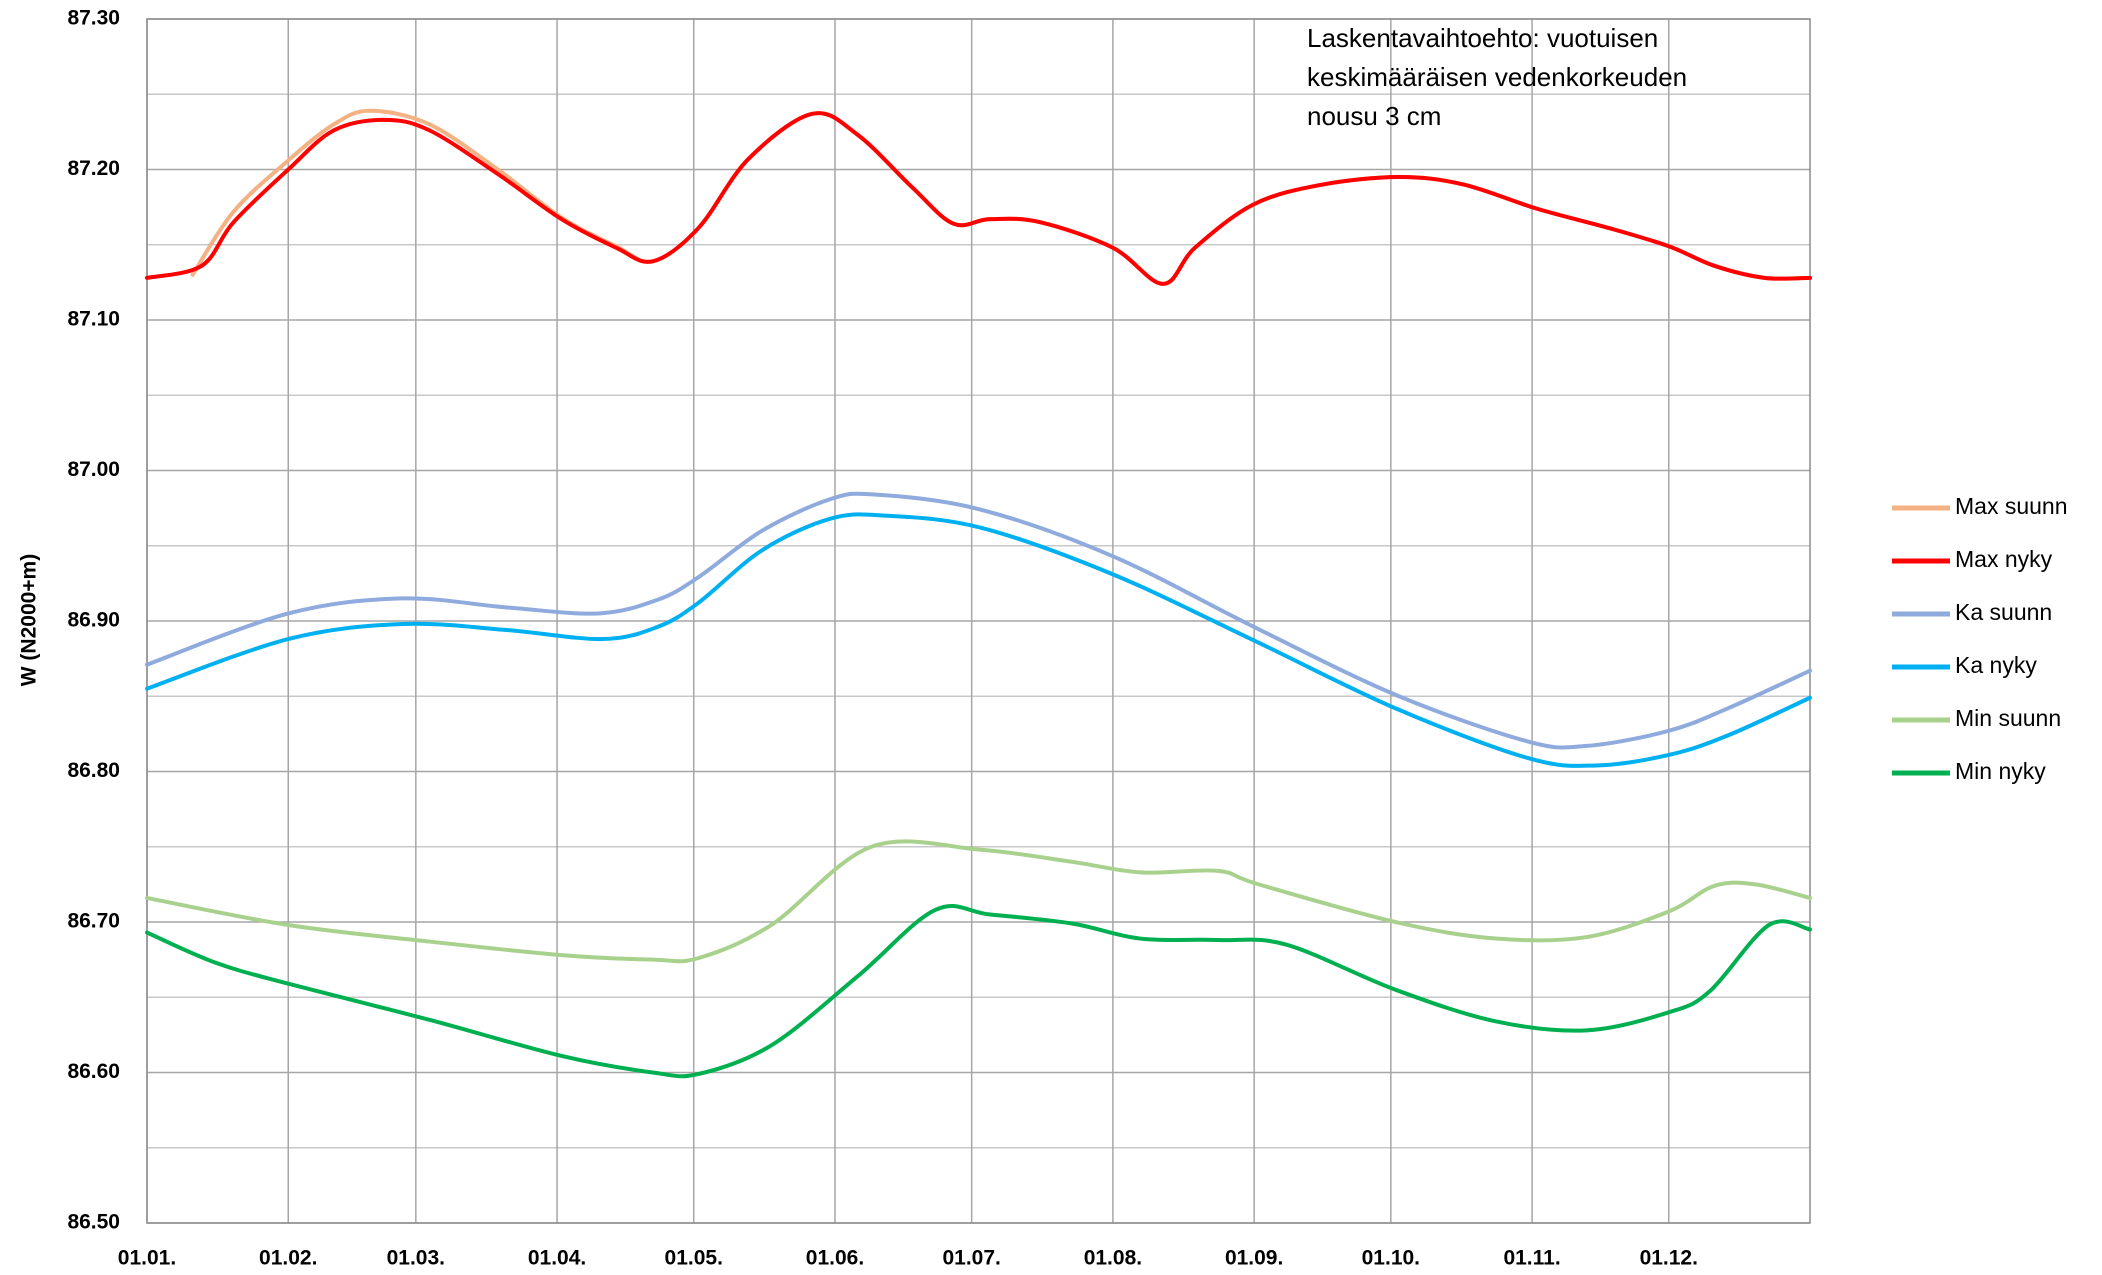 The width and height of the screenshot is (2102, 1275). What do you see at coordinates (93, 620) in the screenshot?
I see `y-tick-label: 86.90` at bounding box center [93, 620].